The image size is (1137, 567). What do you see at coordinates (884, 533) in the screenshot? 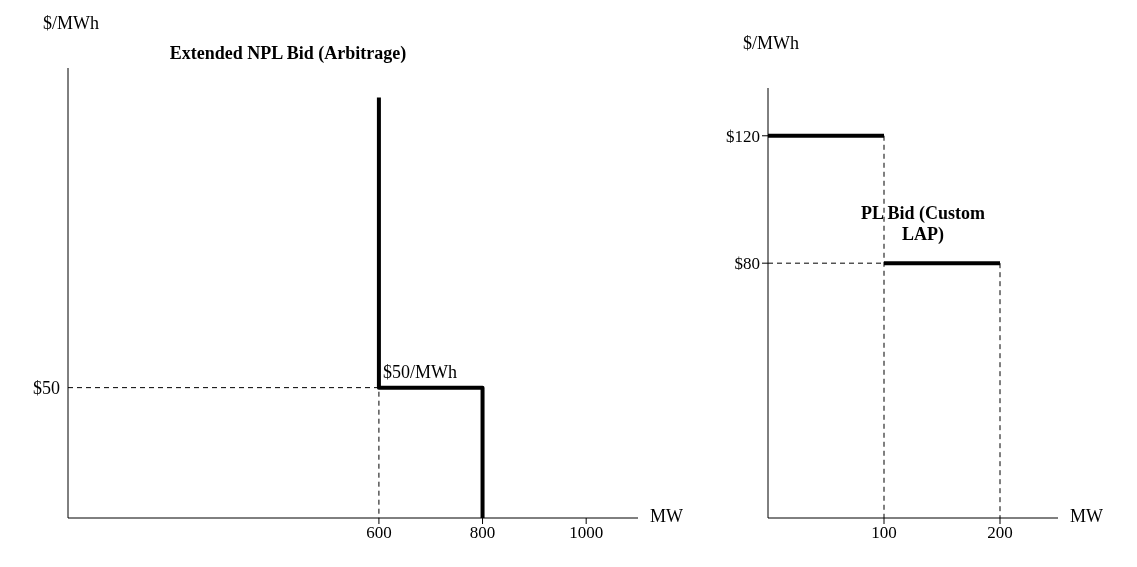
I see `x-tick-label: 100` at bounding box center [884, 533].